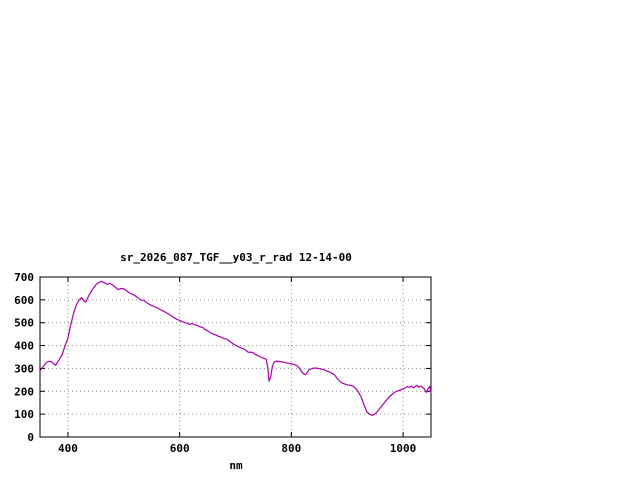 The image size is (640, 480). Describe the element at coordinates (24, 414) in the screenshot. I see `y-tick-label: 100` at that location.